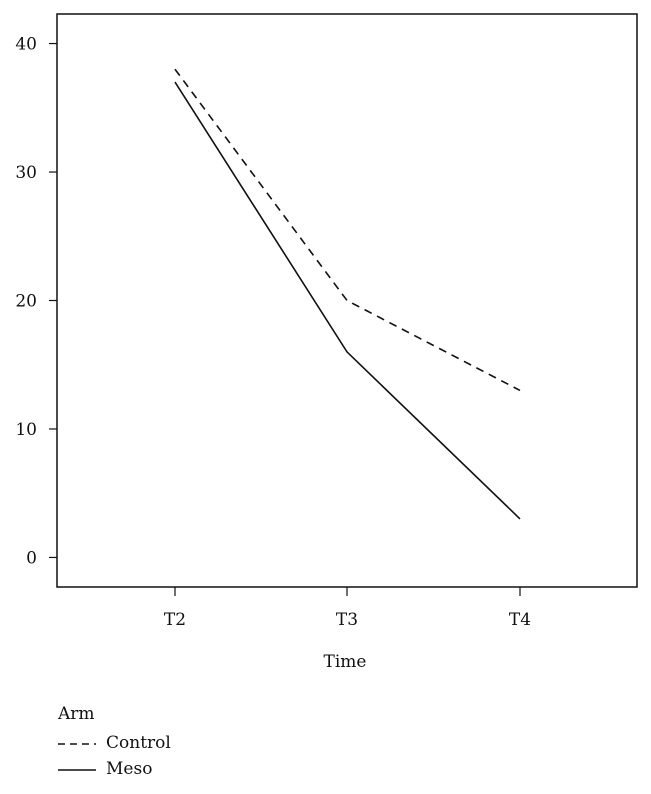  What do you see at coordinates (208, 769) in the screenshot?
I see `legend-item-meso: Meso` at bounding box center [208, 769].